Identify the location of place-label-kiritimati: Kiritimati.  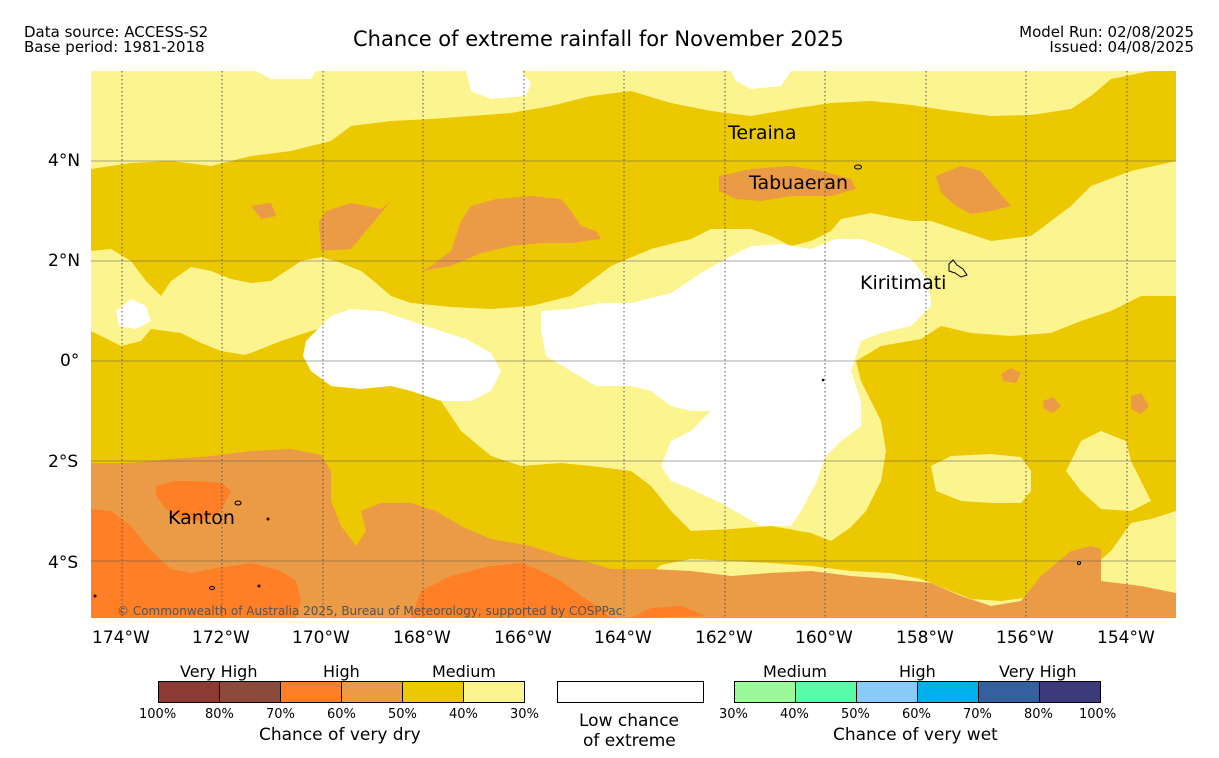
(903, 283).